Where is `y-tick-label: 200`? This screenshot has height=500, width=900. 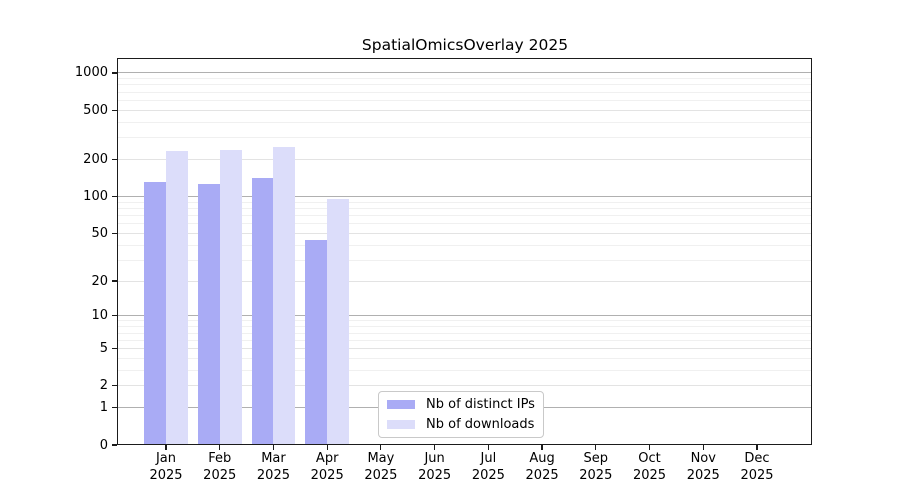 y-tick-label: 200 is located at coordinates (95, 159).